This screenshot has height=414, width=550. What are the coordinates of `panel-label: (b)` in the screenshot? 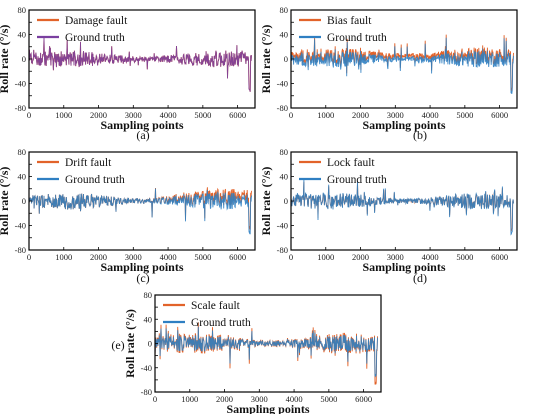 It's located at (420, 135).